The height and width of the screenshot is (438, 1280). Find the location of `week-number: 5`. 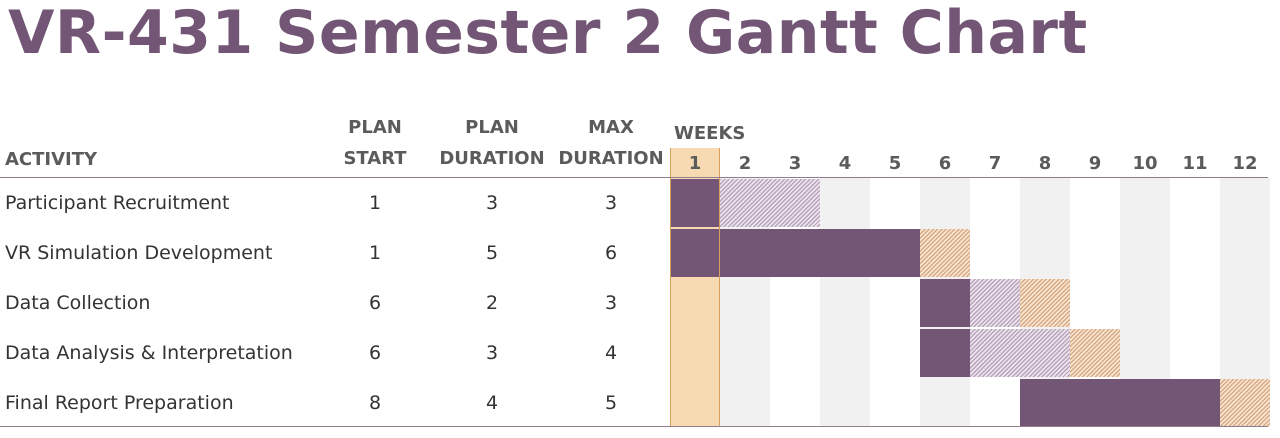

week-number: 5 is located at coordinates (895, 163).